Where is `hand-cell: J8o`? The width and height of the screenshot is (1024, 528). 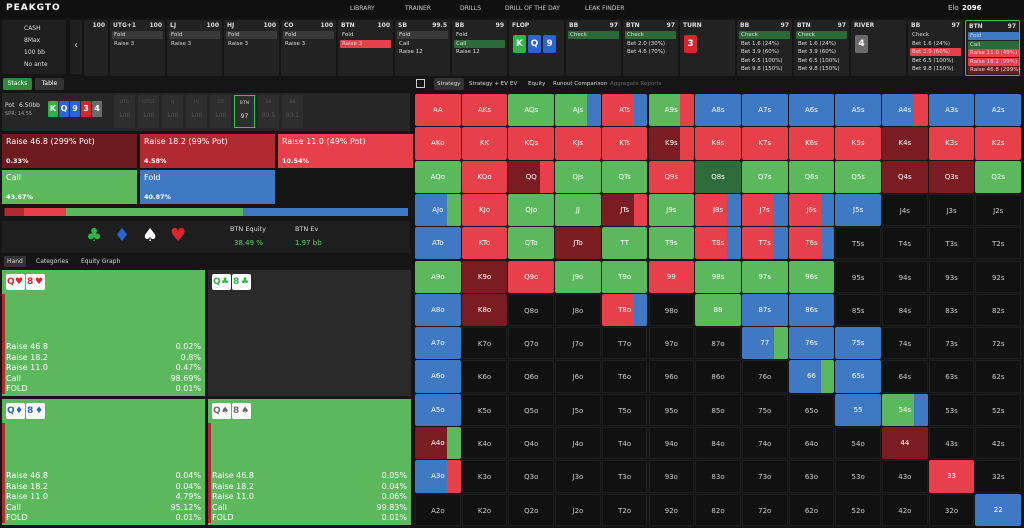 hand-cell: J8o is located at coordinates (578, 310).